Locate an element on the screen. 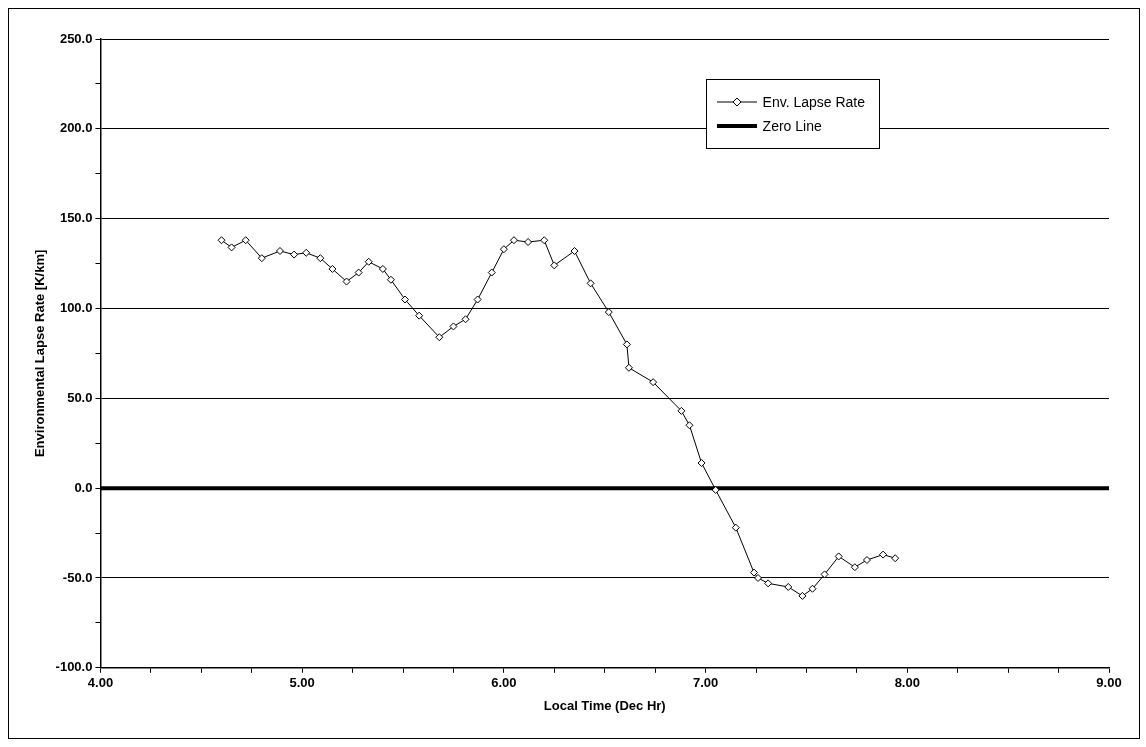  x-tick-label: 7.00 is located at coordinates (705, 683).